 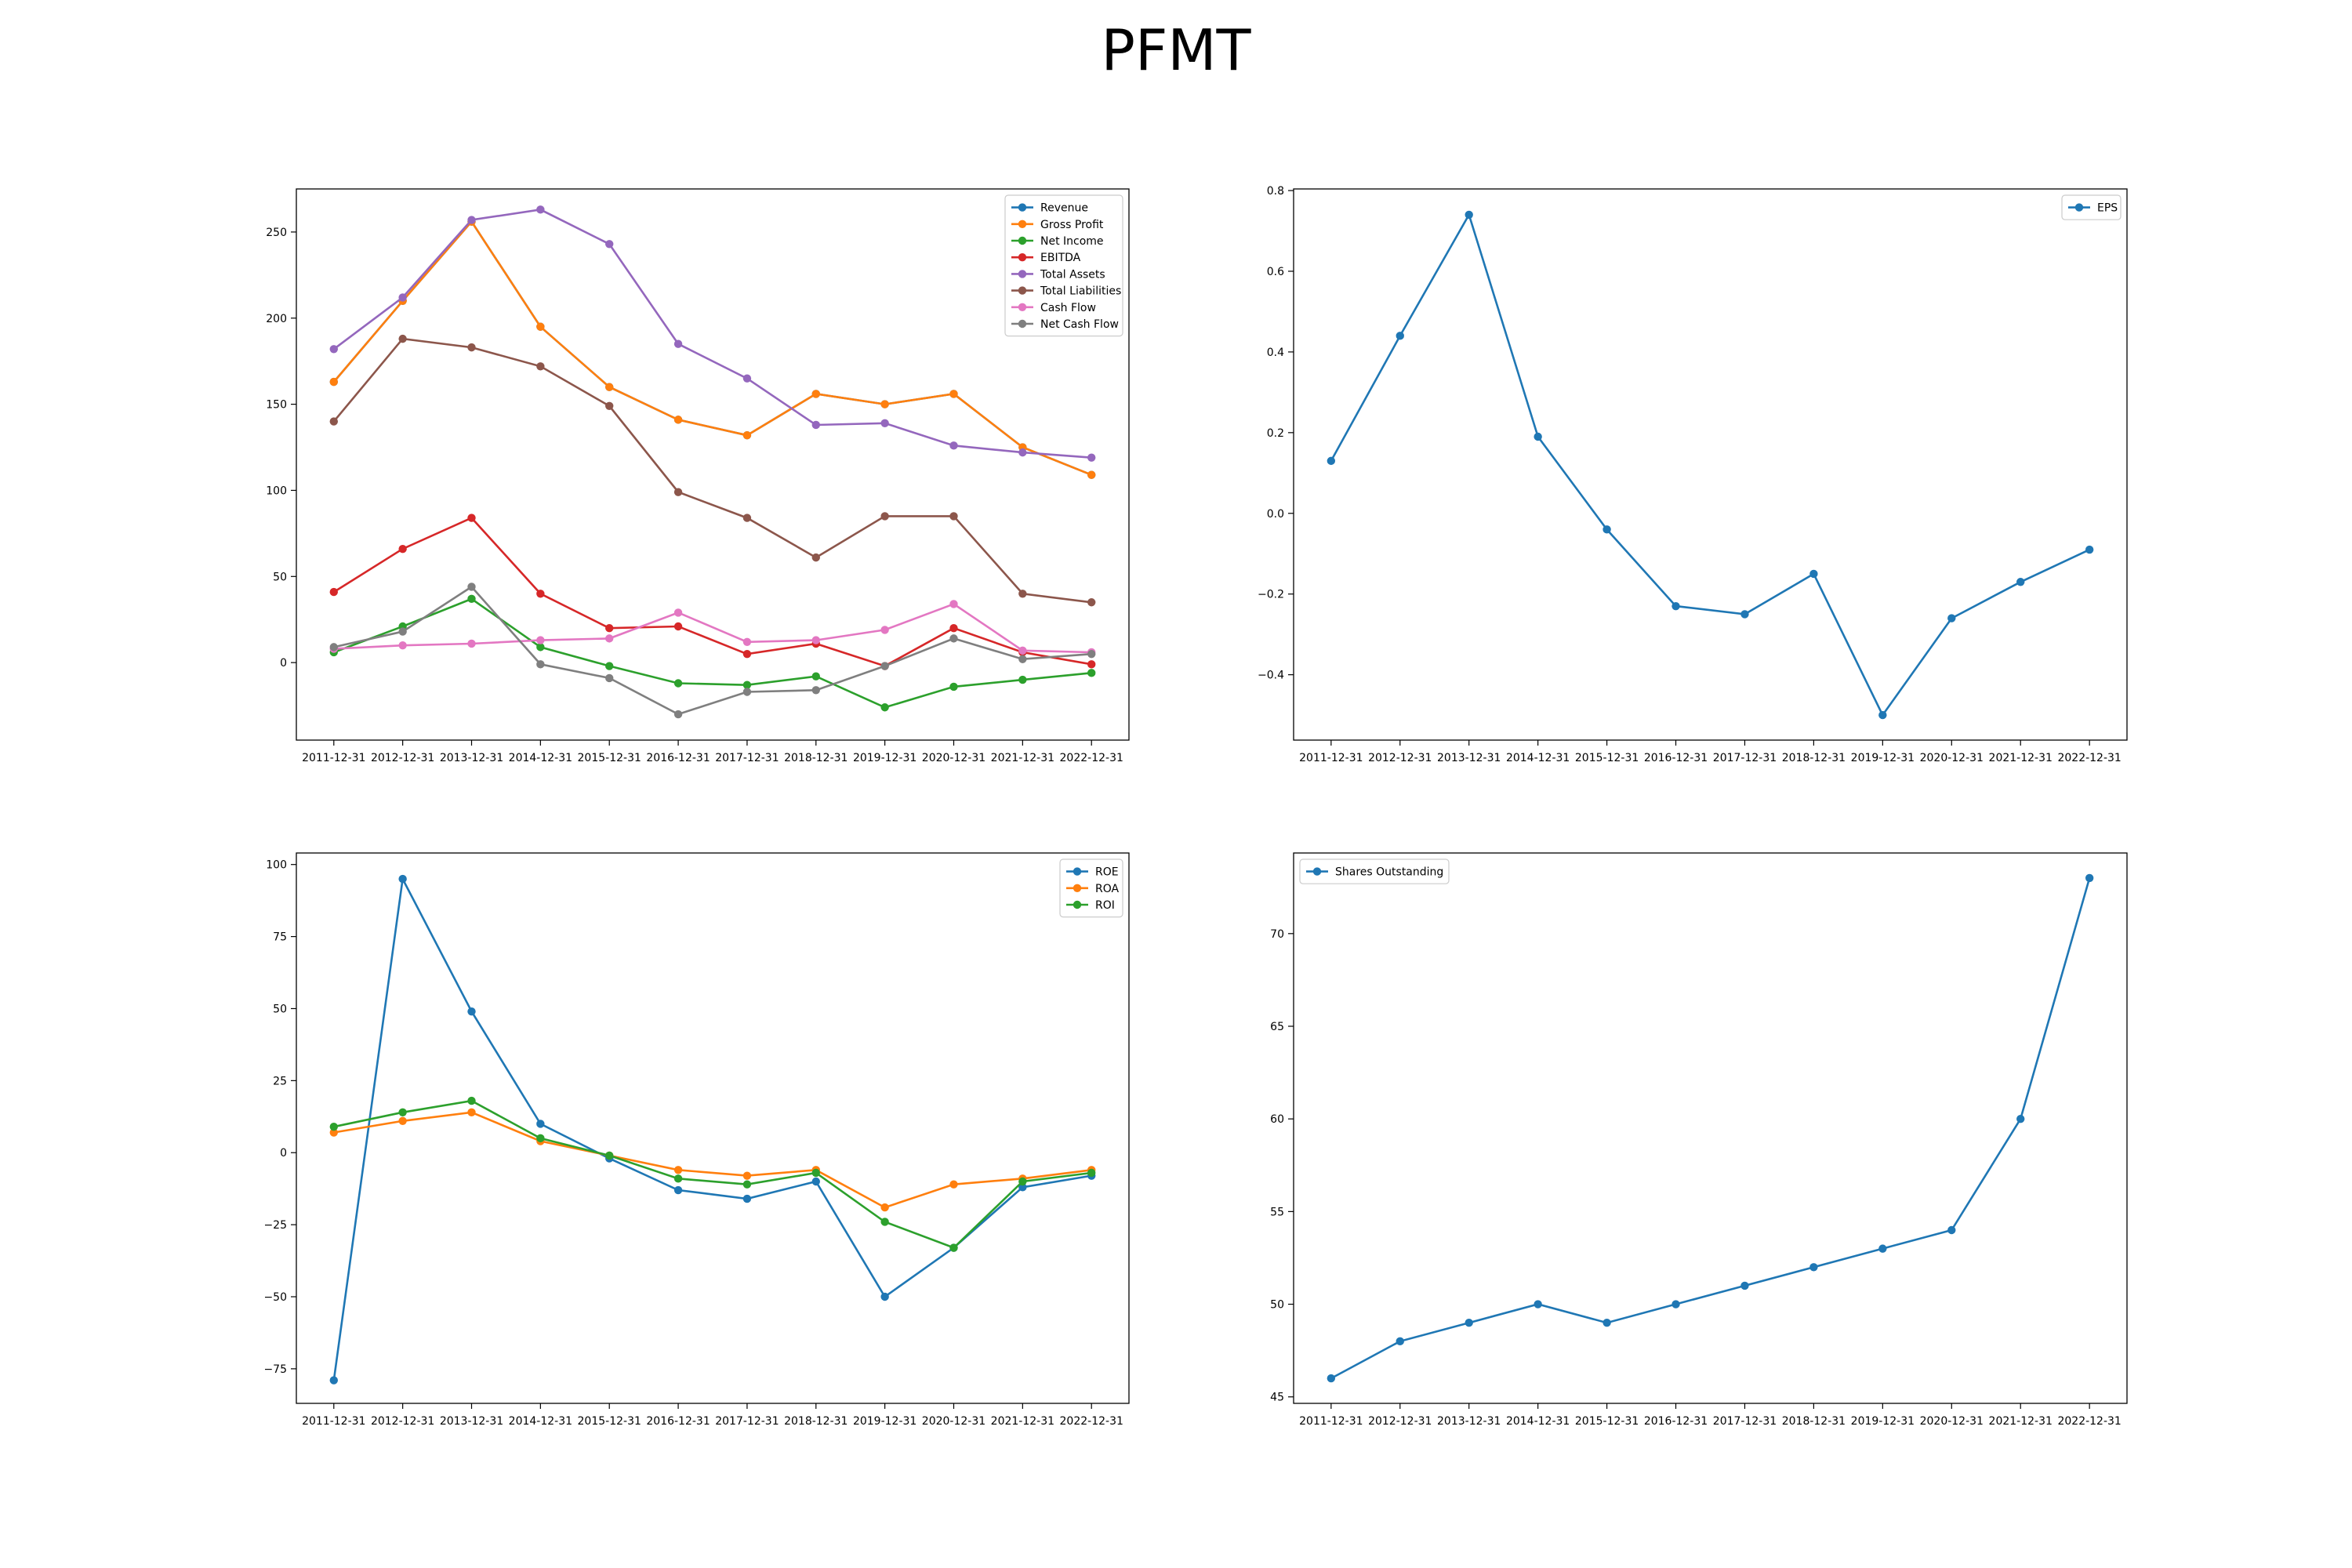 I want to click on legend-label-net-cash-flow: Net Cash Flow, so click(x=1079, y=324).